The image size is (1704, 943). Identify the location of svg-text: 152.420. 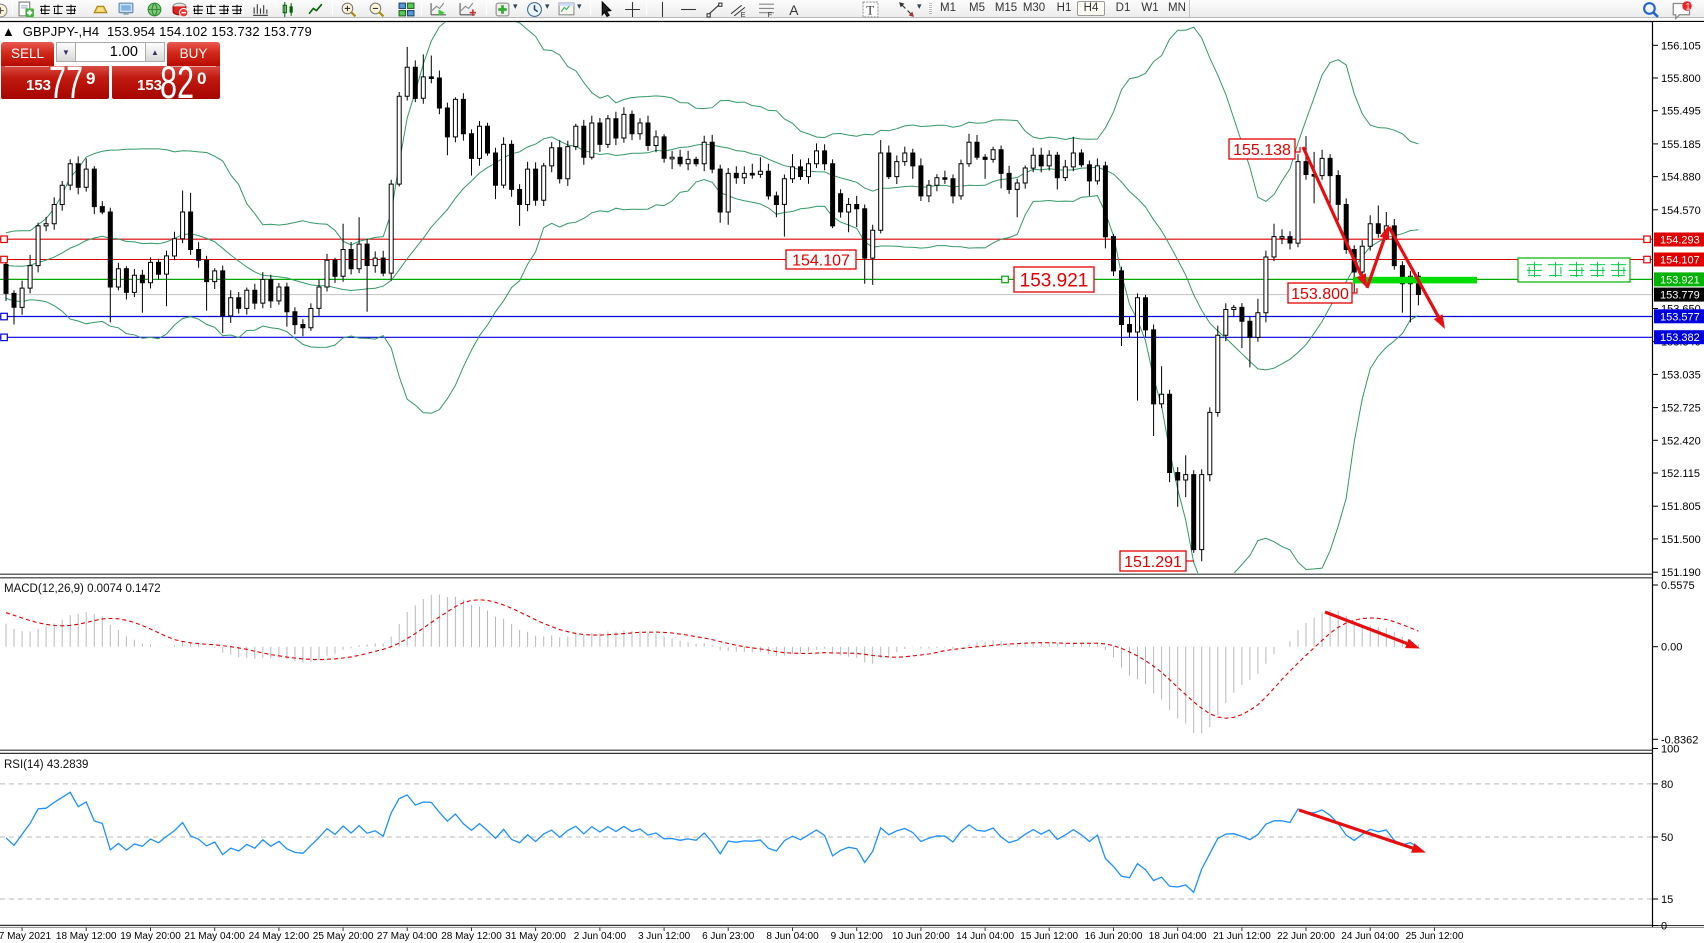
(1681, 441).